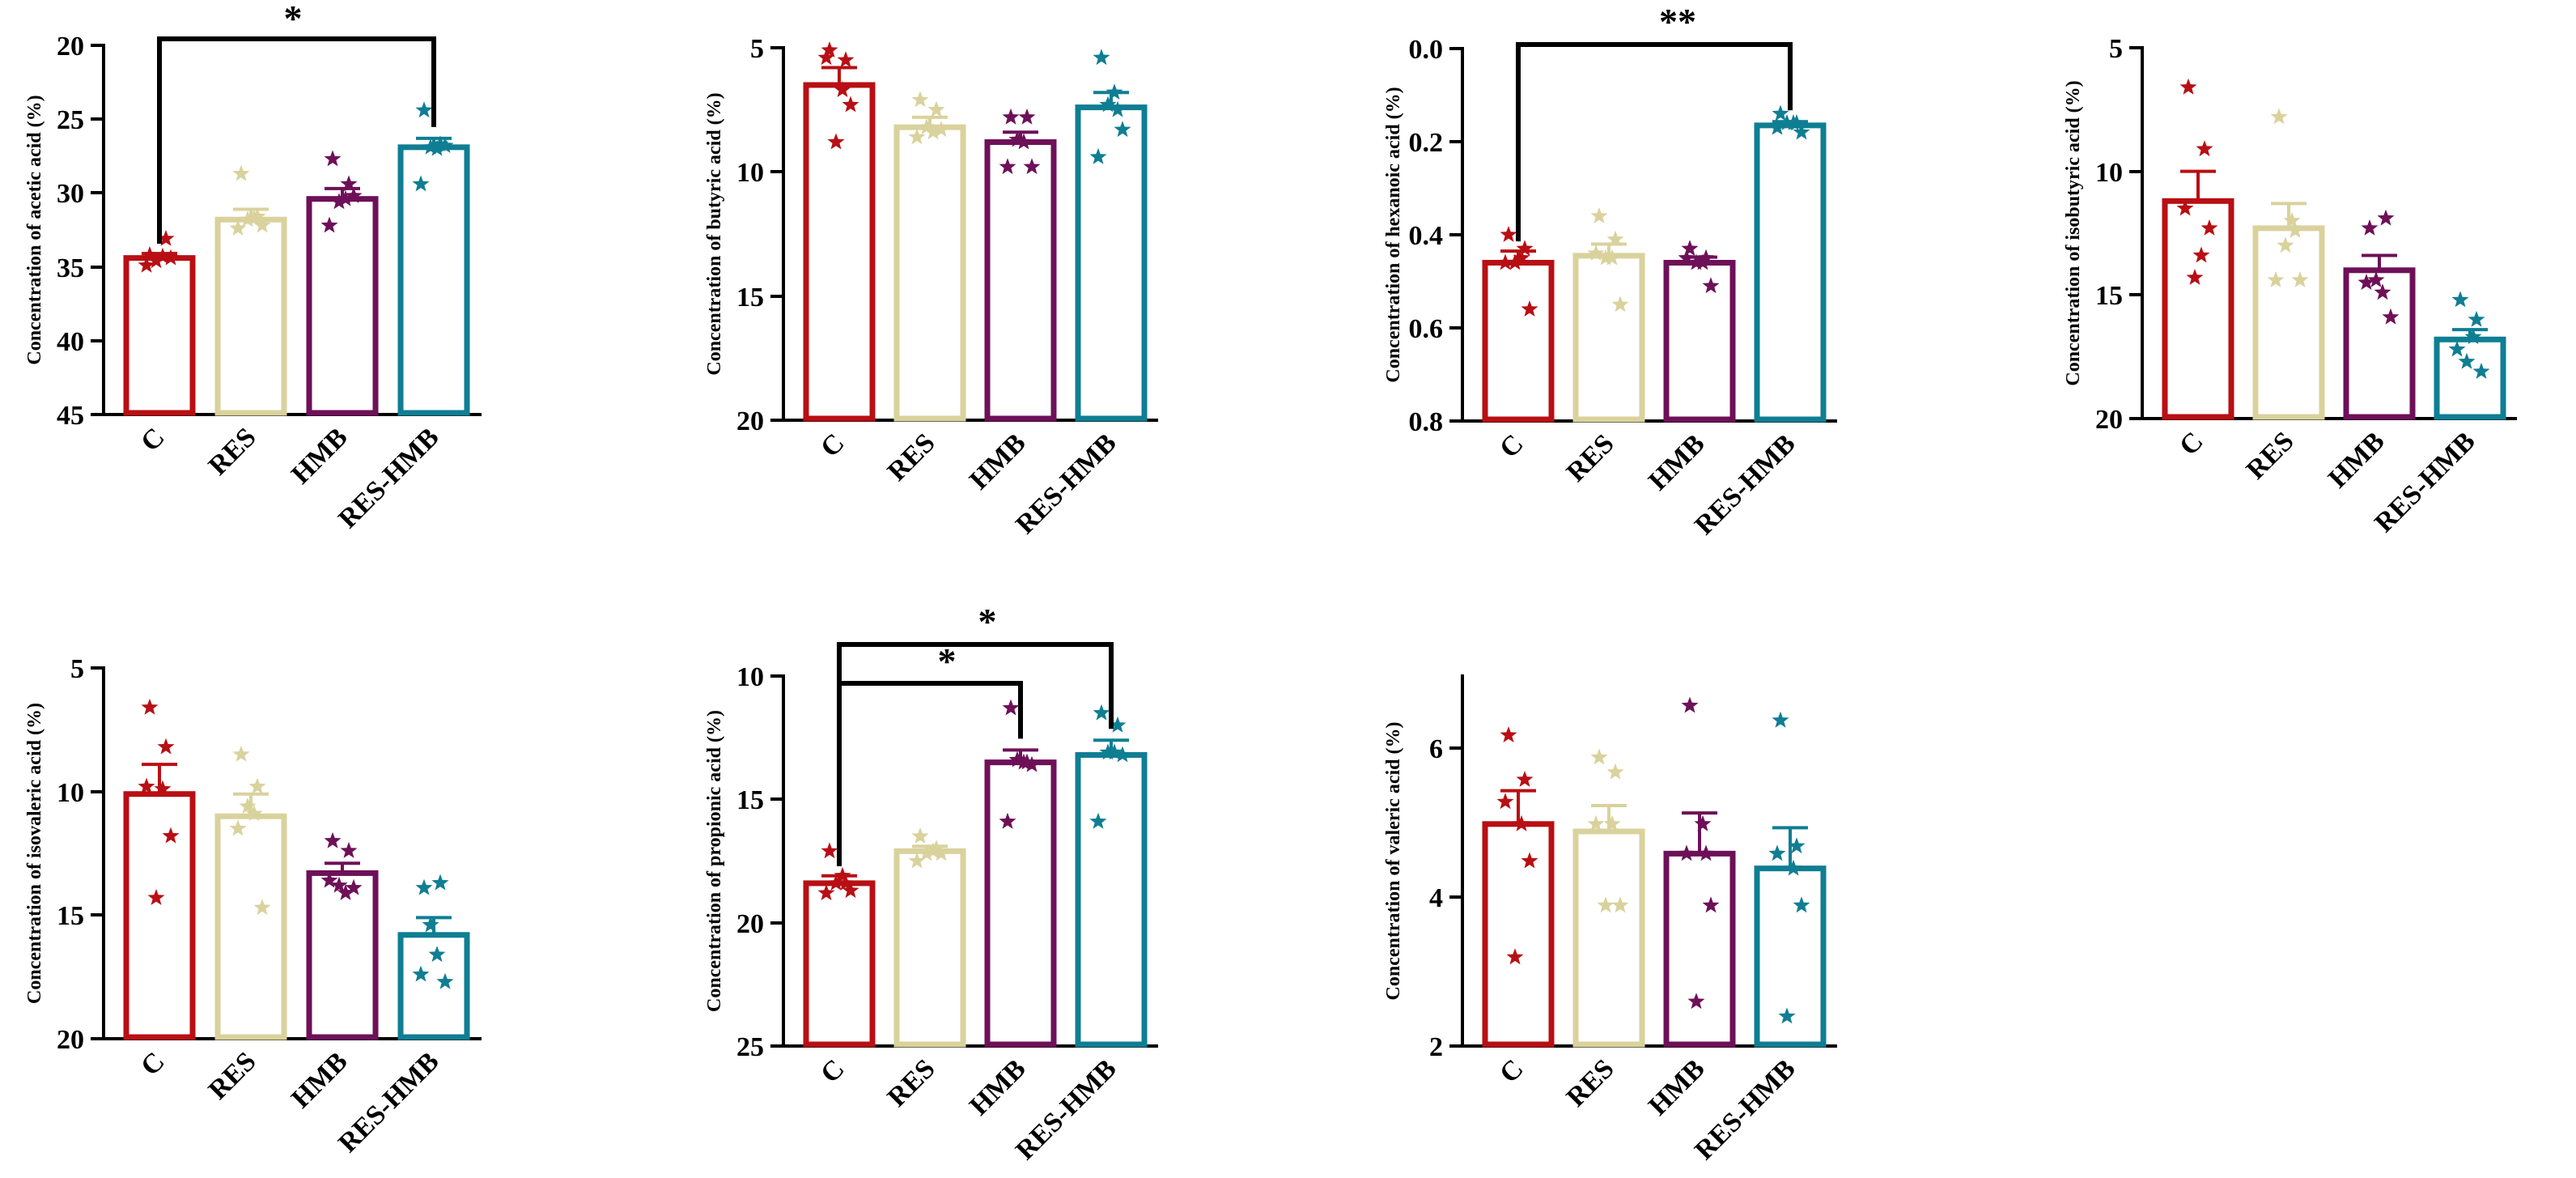 The height and width of the screenshot is (1178, 2576). What do you see at coordinates (70, 194) in the screenshot?
I see `y-tick-label: 30` at bounding box center [70, 194].